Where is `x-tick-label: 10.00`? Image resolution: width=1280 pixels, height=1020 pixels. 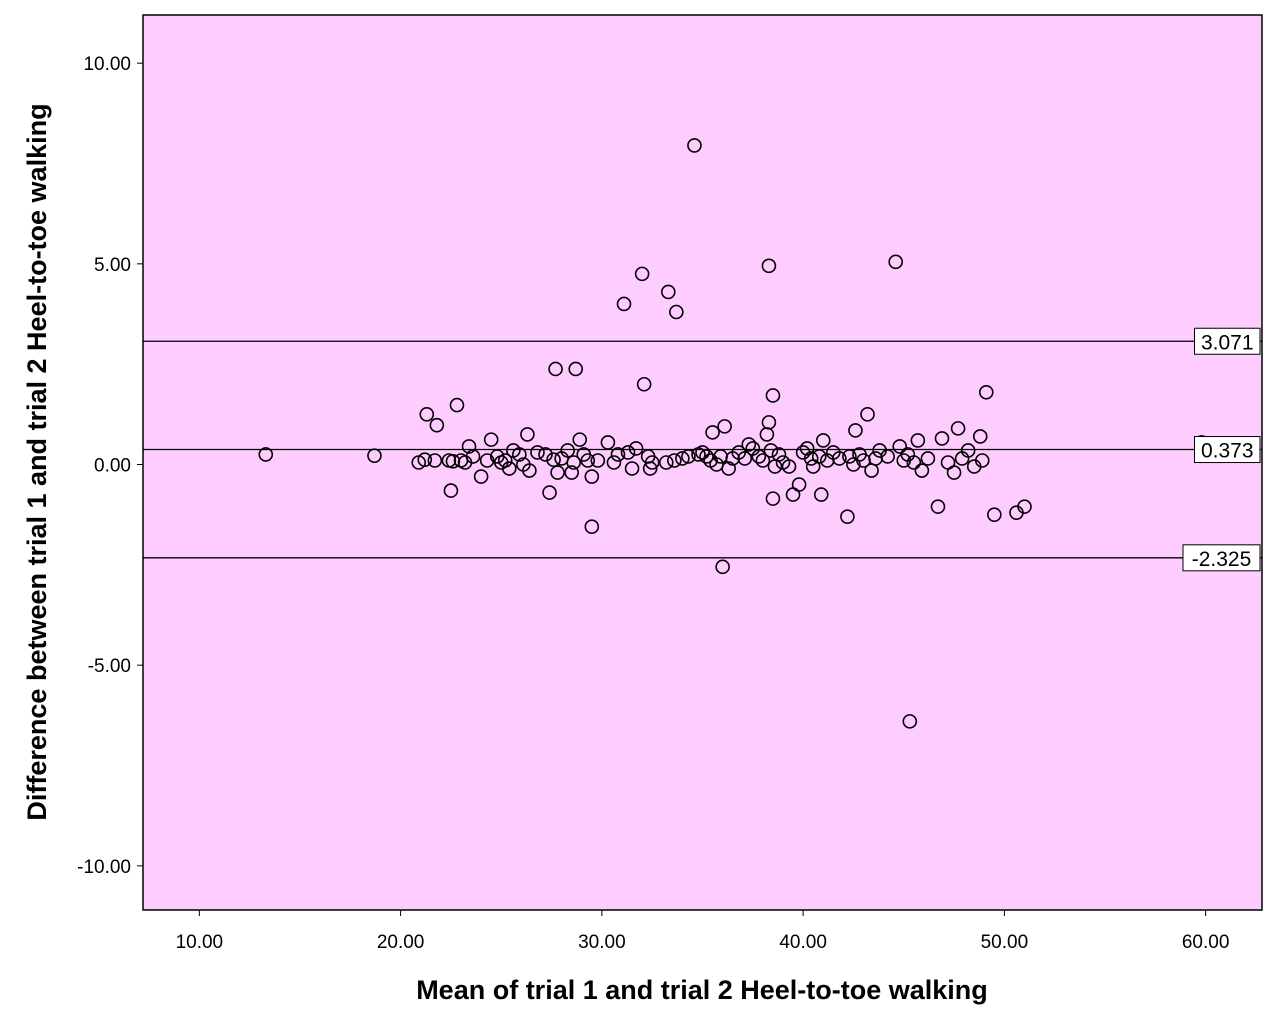
x-tick-label: 10.00 is located at coordinates (200, 942).